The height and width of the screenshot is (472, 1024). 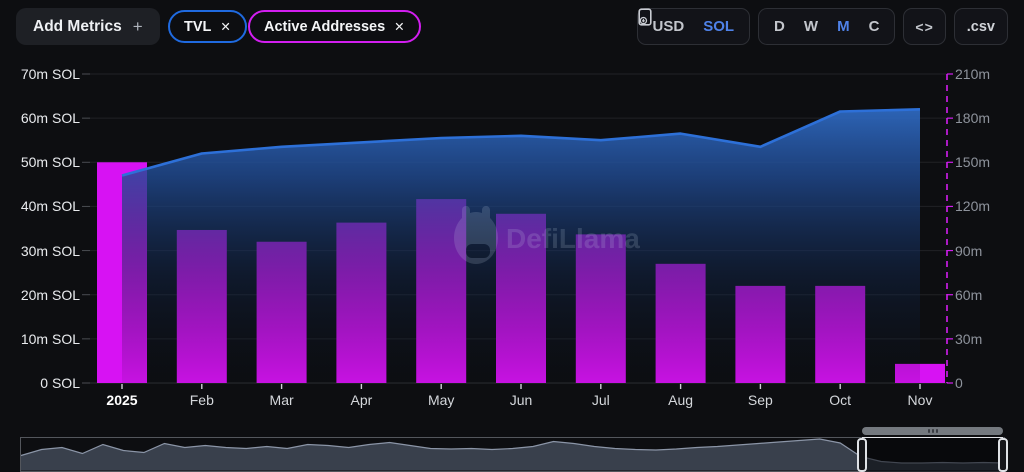 I want to click on defillama-watermark: DefiLlama, so click(x=547, y=235).